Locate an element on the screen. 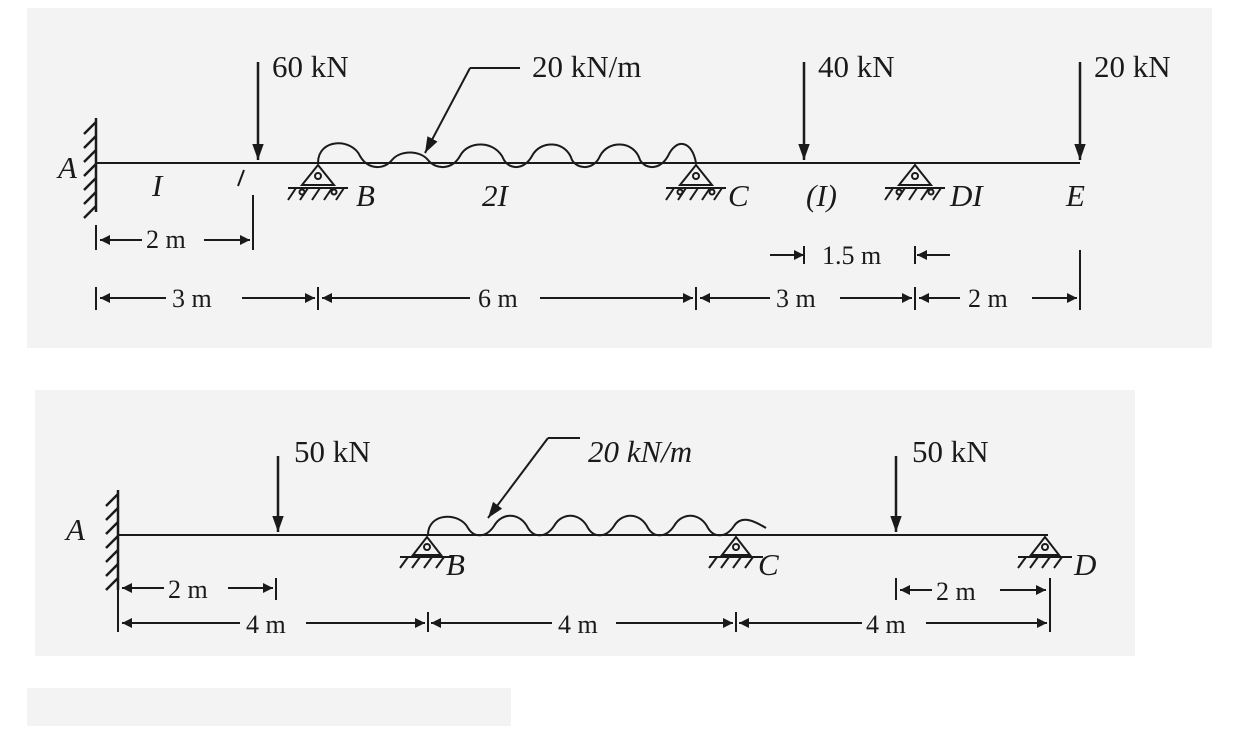 This screenshot has width=1248, height=738. dim-3m-label: 3 m is located at coordinates (192, 298).